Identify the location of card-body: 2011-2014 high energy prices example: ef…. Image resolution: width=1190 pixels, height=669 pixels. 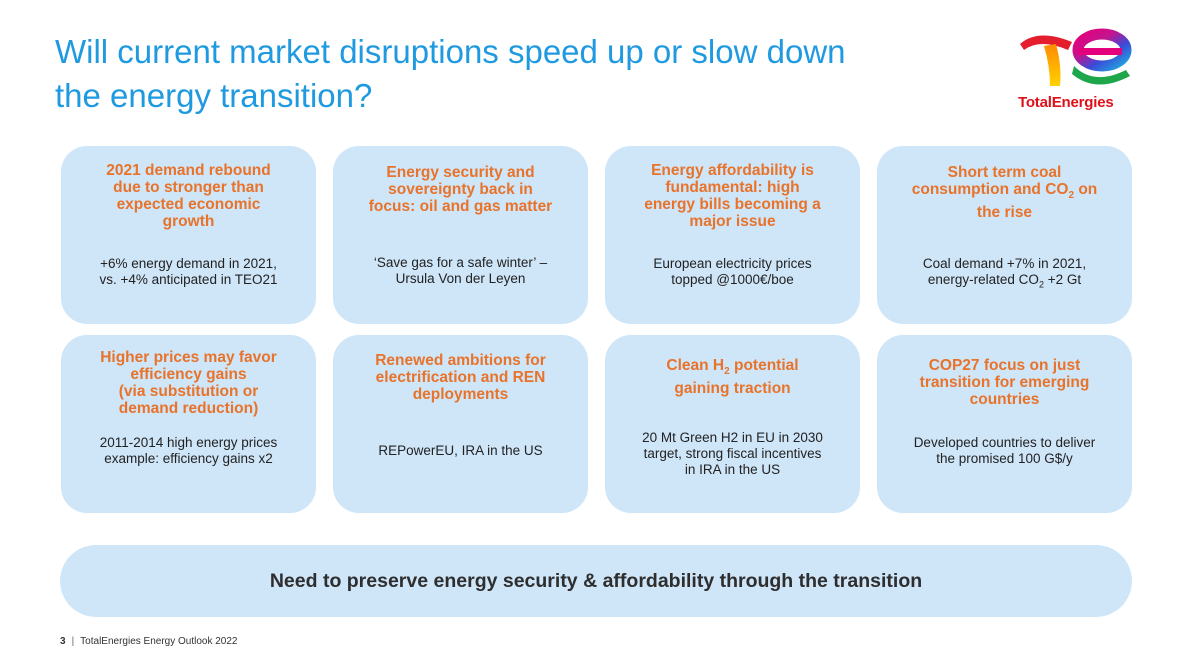
(188, 450).